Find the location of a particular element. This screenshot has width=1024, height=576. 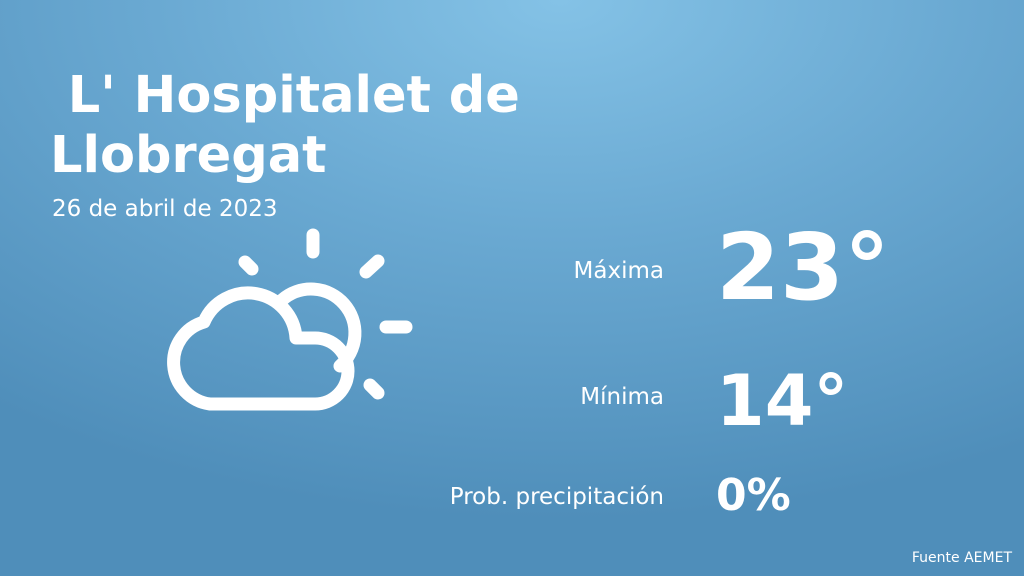

min-label: Mínima is located at coordinates (622, 397).